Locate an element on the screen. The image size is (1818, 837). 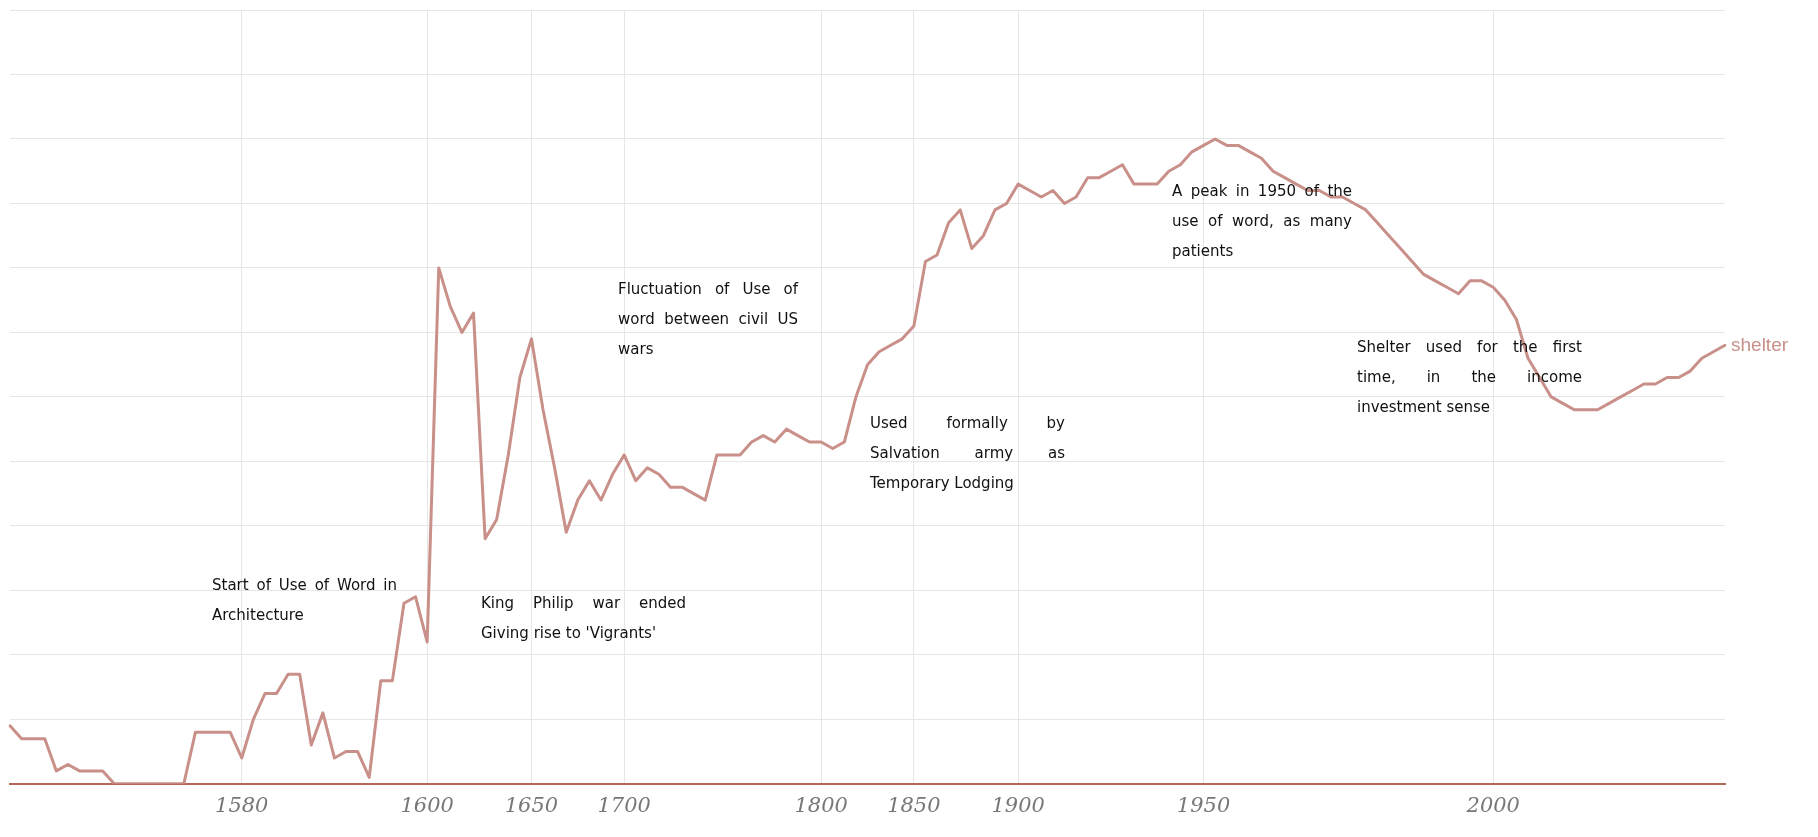
annotation: Shelter used for the first time, in the income investment sense is located at coordinates (1469, 377).